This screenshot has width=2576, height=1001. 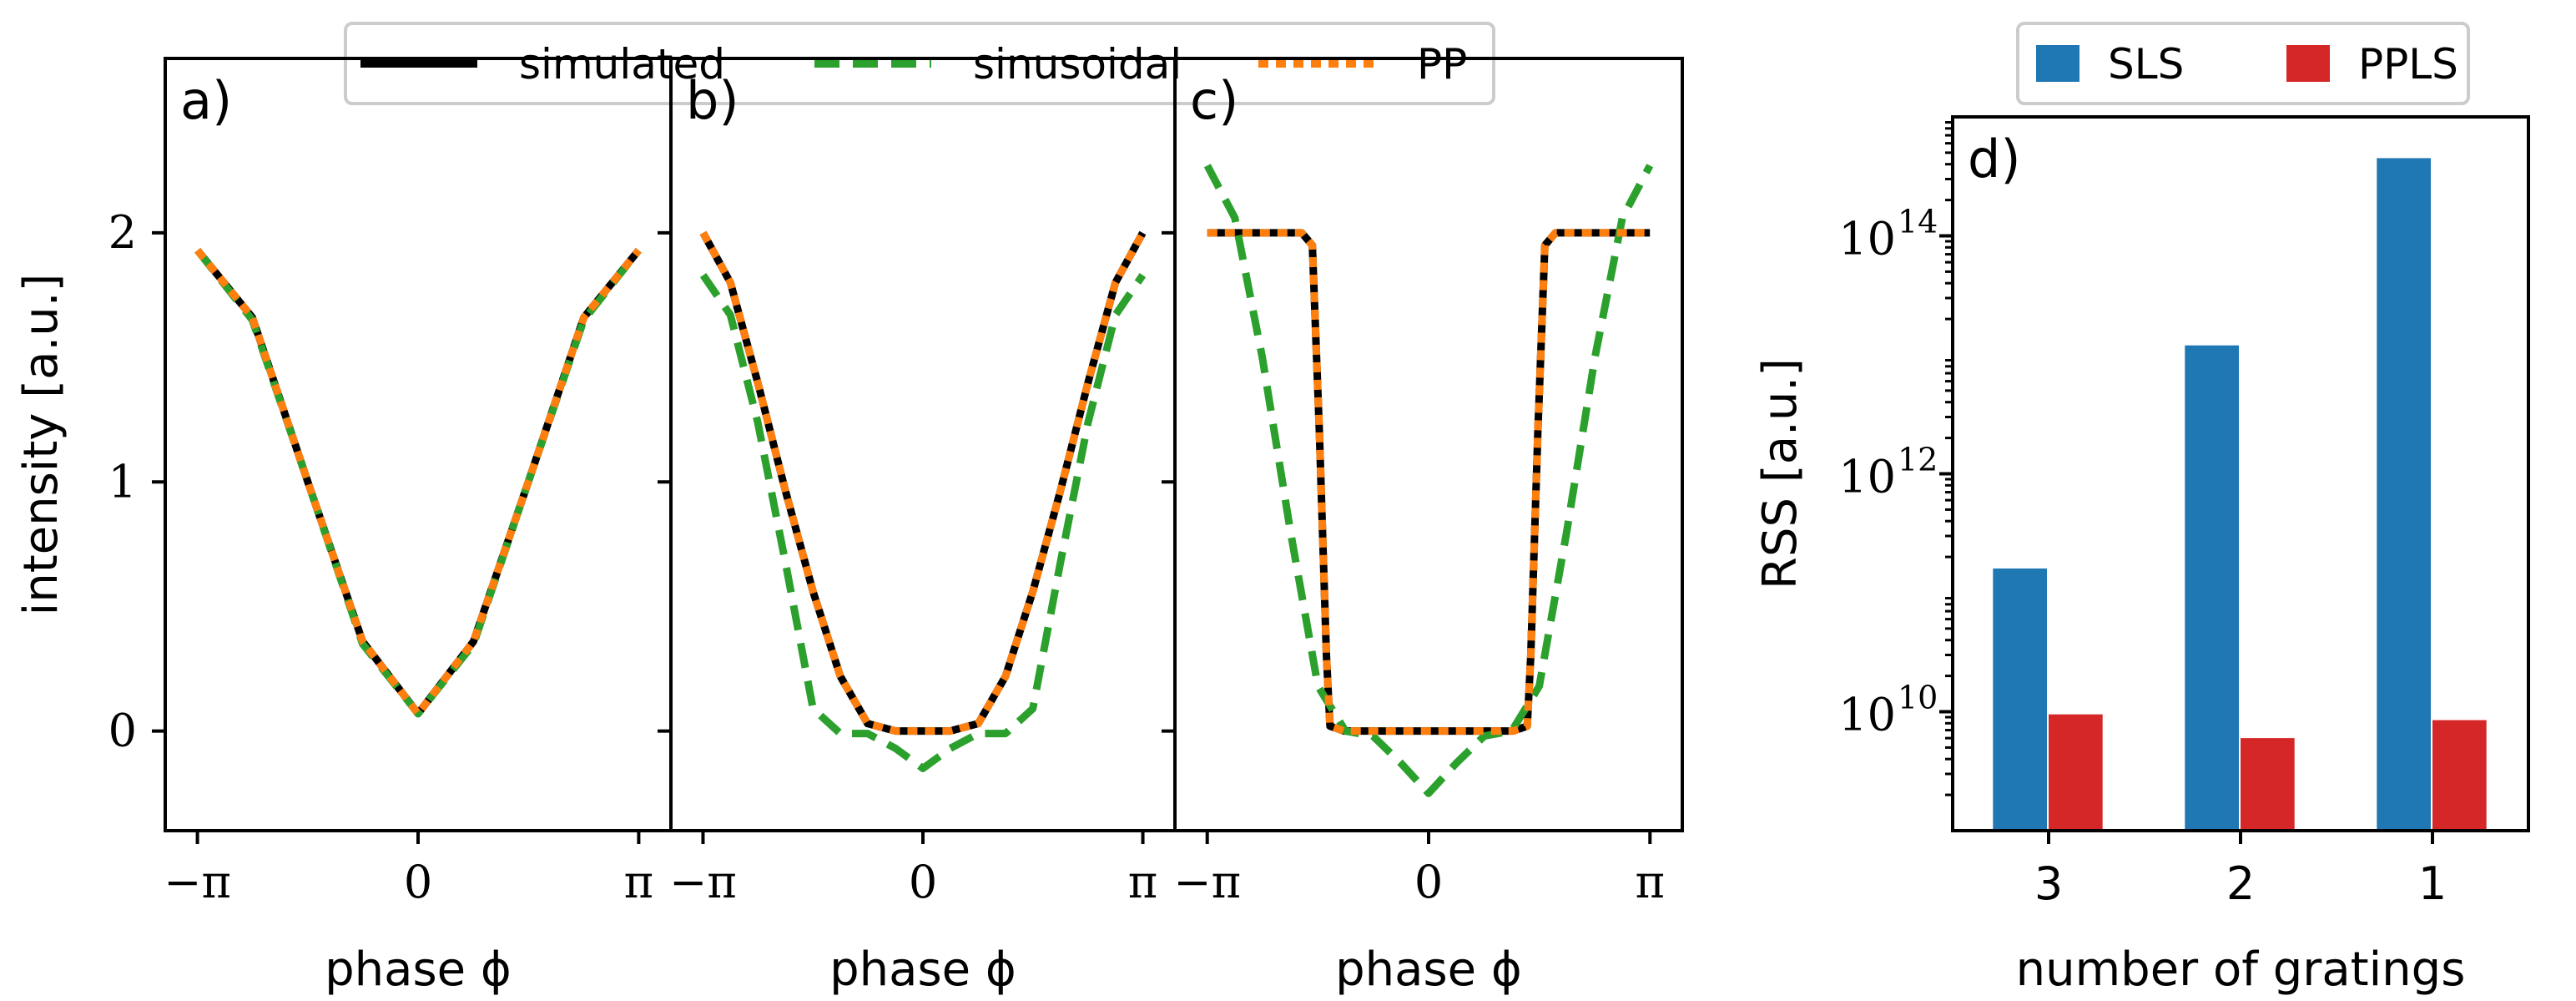 I want to click on legend-label: sinusoidal, so click(x=1077, y=64).